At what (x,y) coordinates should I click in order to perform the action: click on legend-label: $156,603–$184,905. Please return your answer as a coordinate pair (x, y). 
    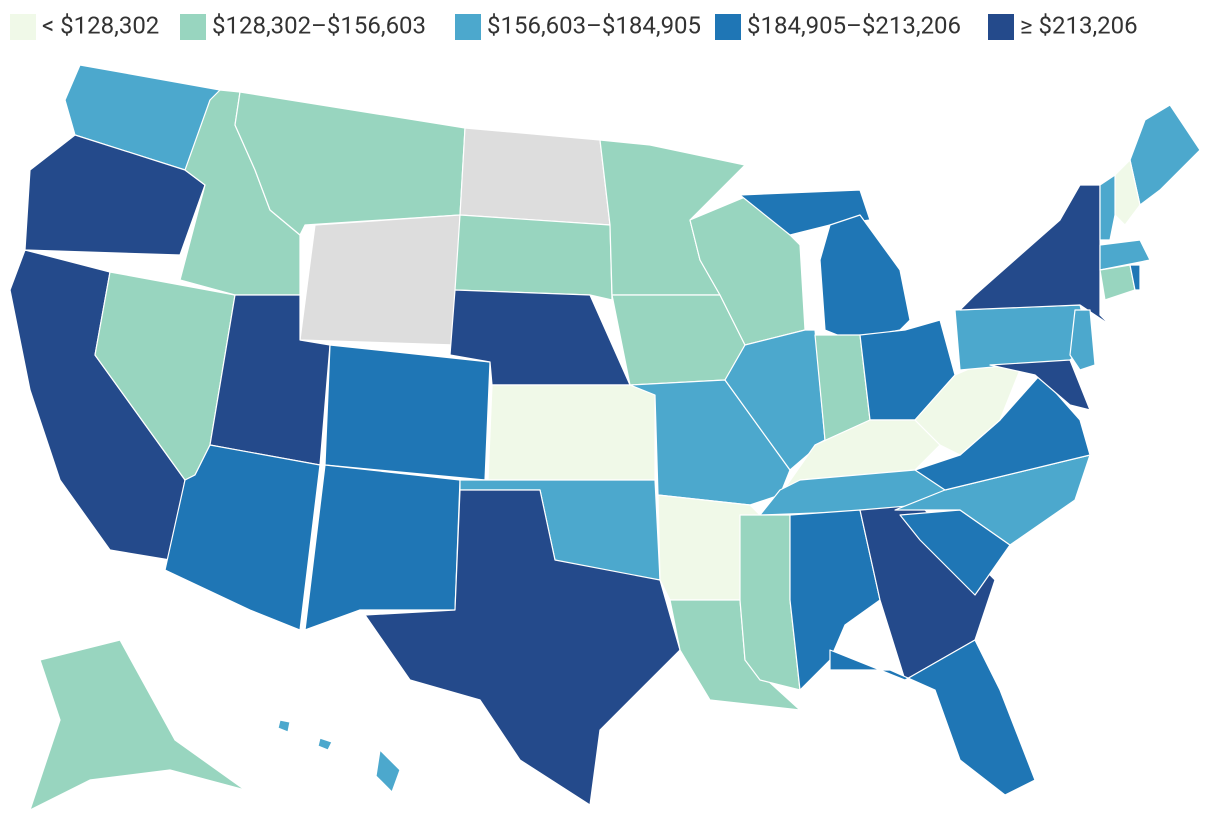
    Looking at the image, I should click on (594, 25).